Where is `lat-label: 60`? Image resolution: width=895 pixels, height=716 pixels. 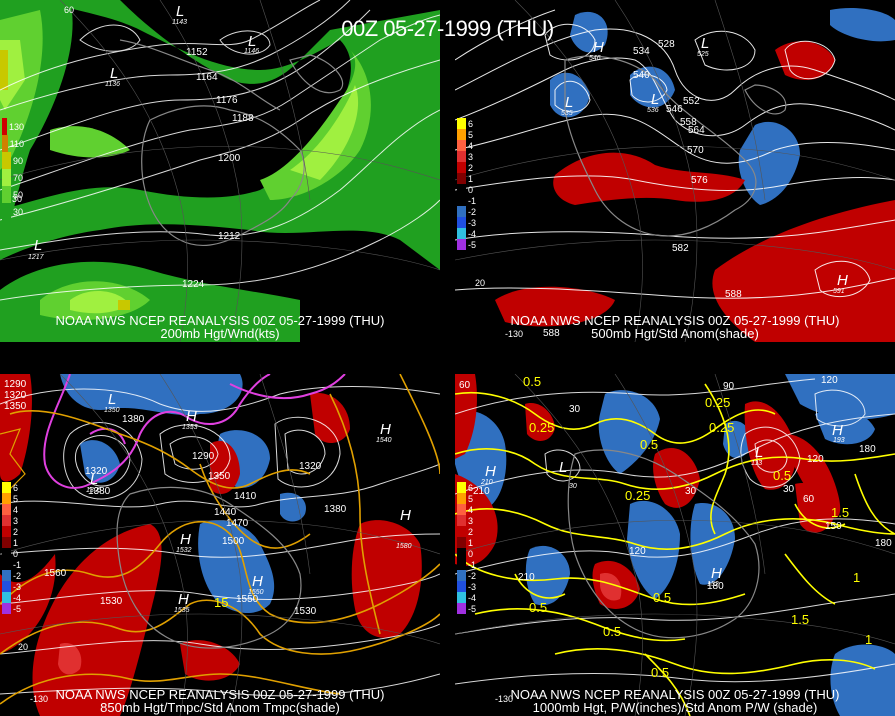 lat-label: 60 is located at coordinates (69, 10).